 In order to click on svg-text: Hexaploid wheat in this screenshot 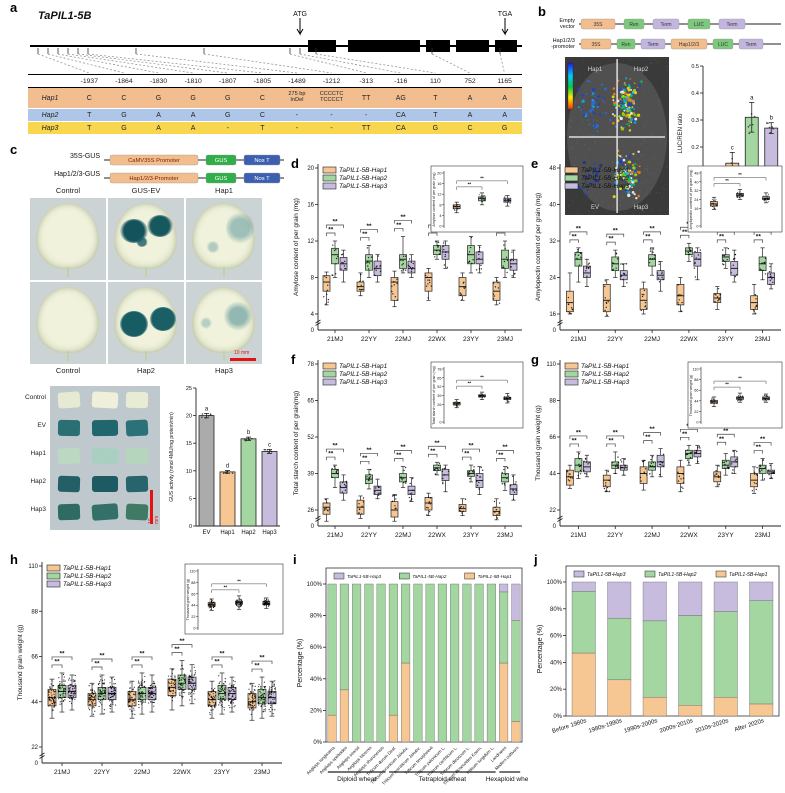, I will do `click(507, 779)`.